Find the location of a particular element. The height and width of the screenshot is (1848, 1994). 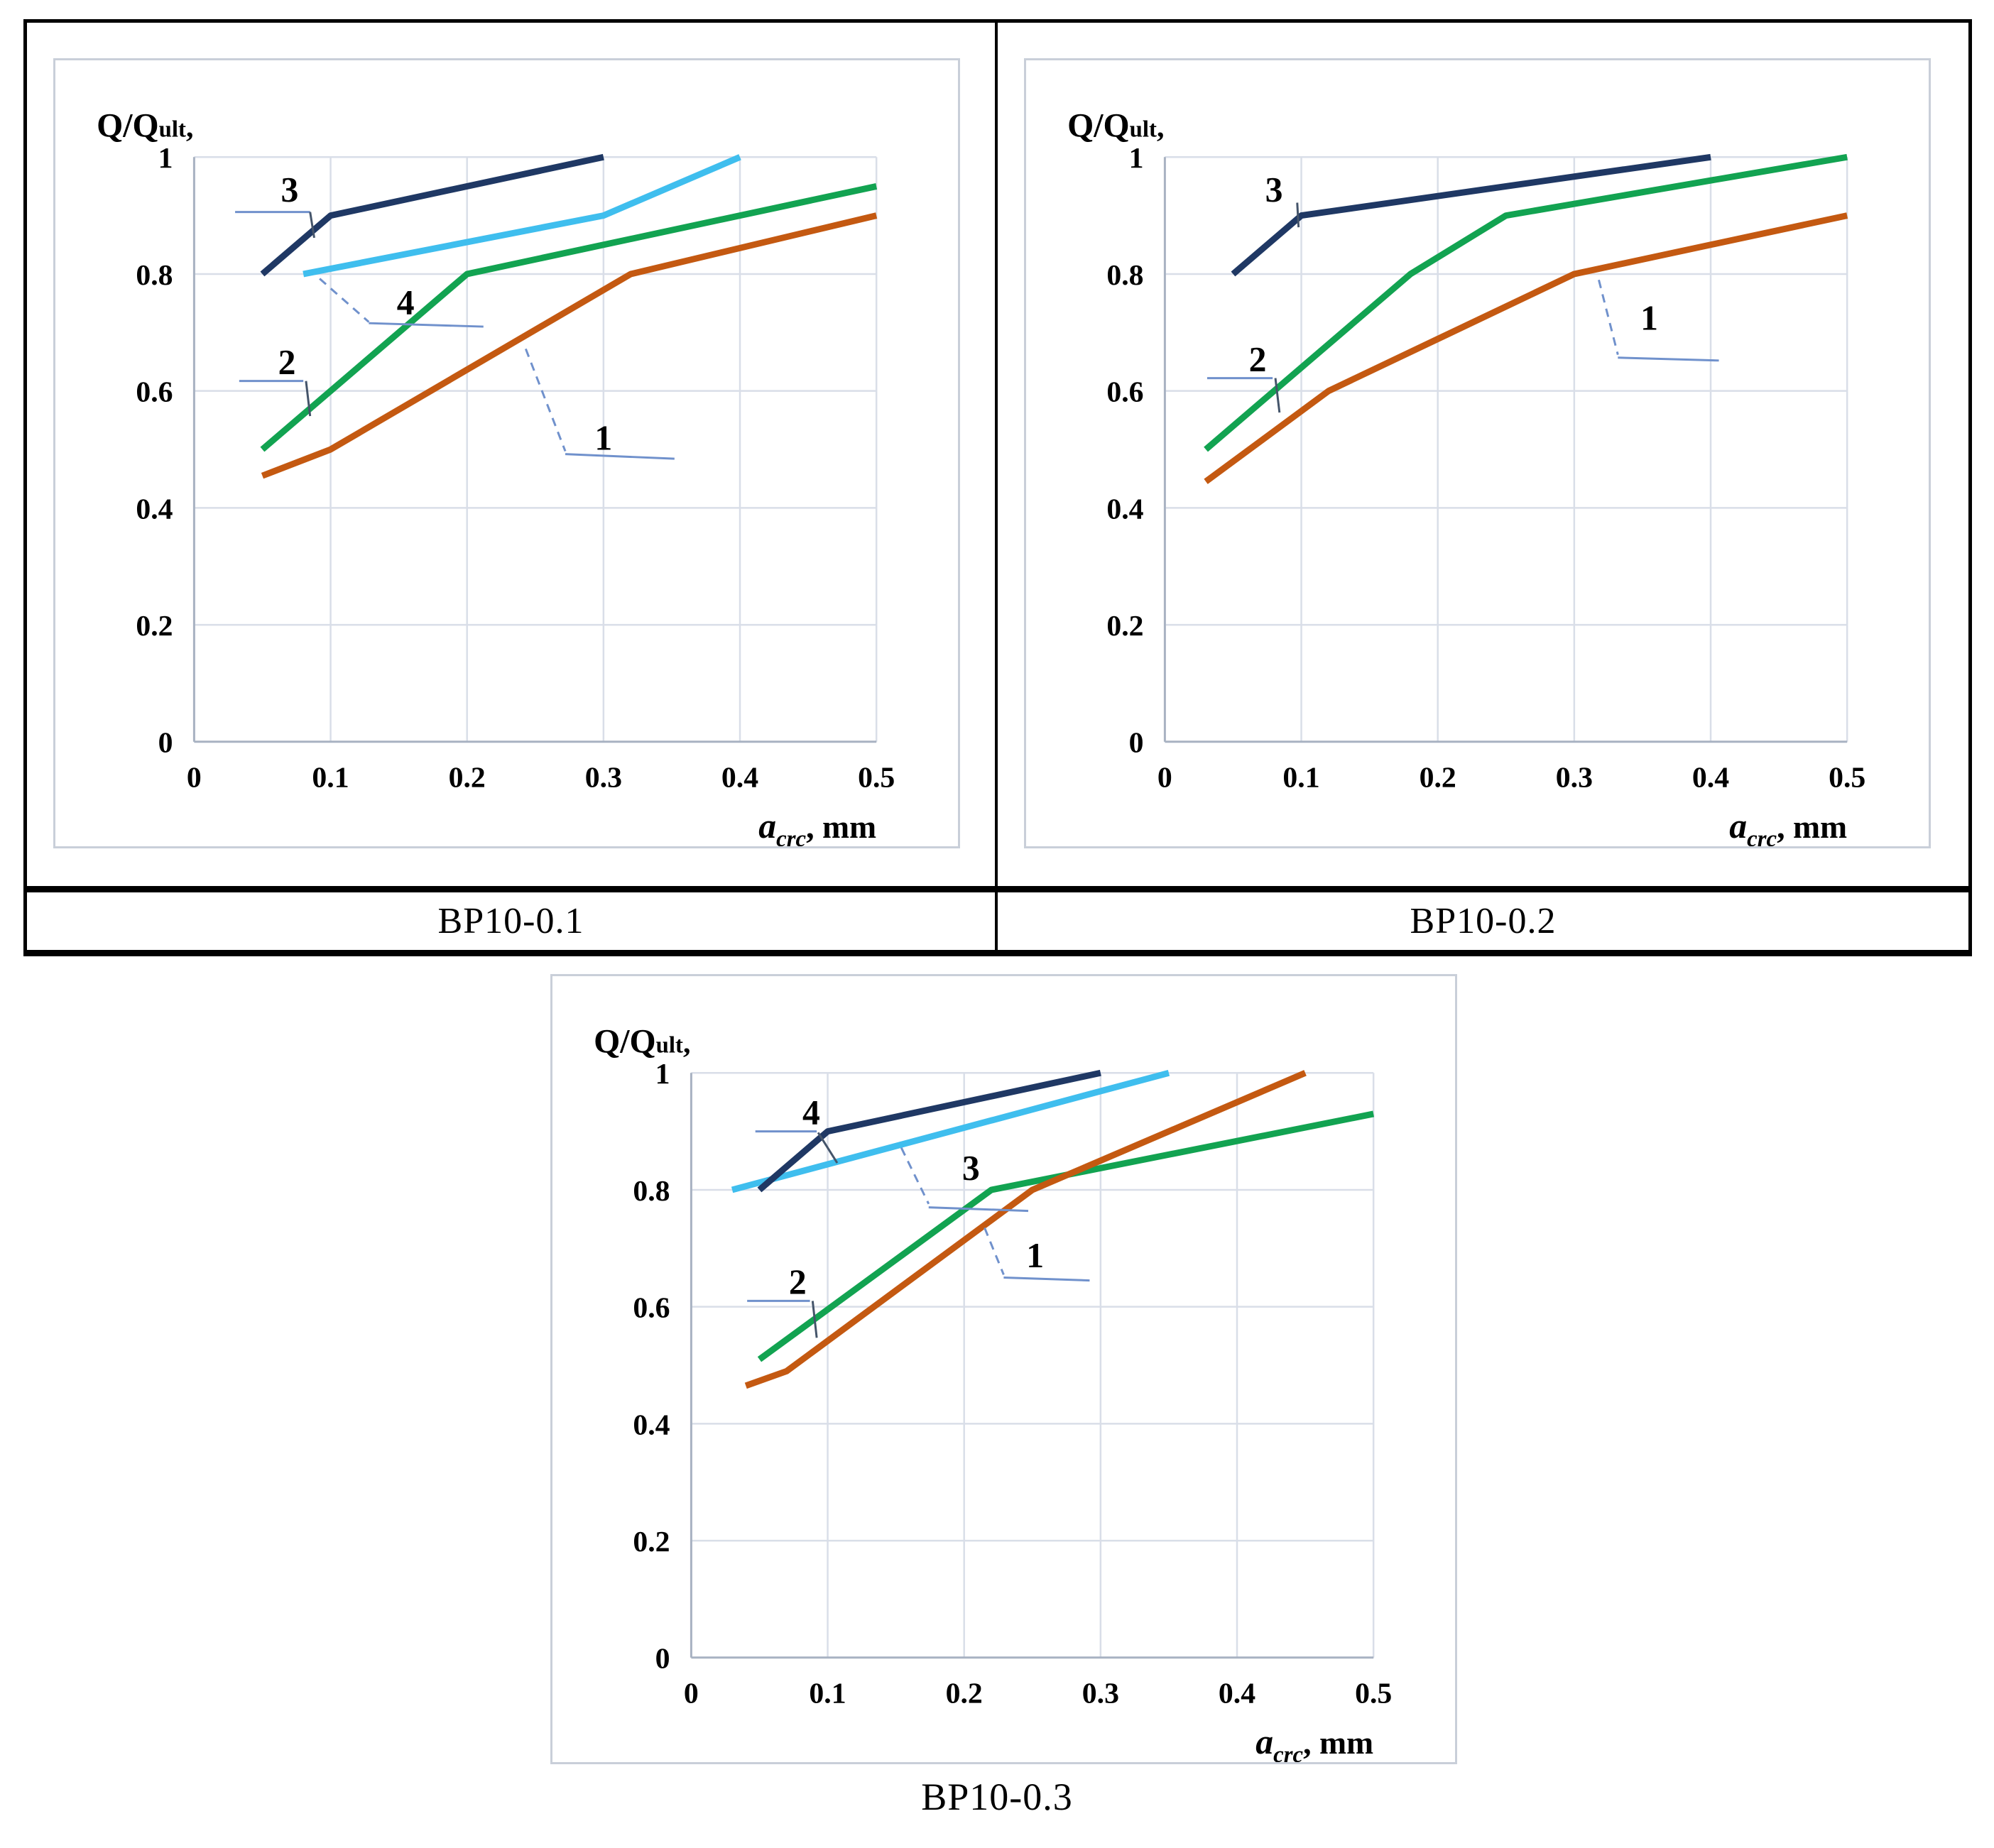

caption-cell-bp10-0-1: BP10-0.1 is located at coordinates (512, 918).